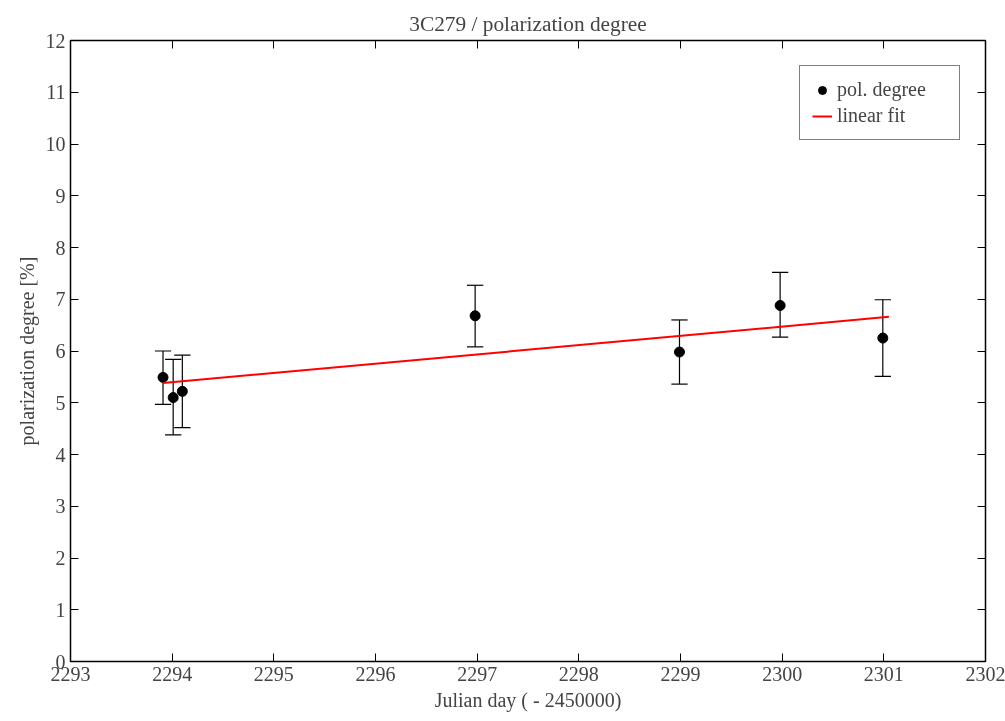 The width and height of the screenshot is (1005, 721). I want to click on y-tick-label: 12, so click(55, 40).